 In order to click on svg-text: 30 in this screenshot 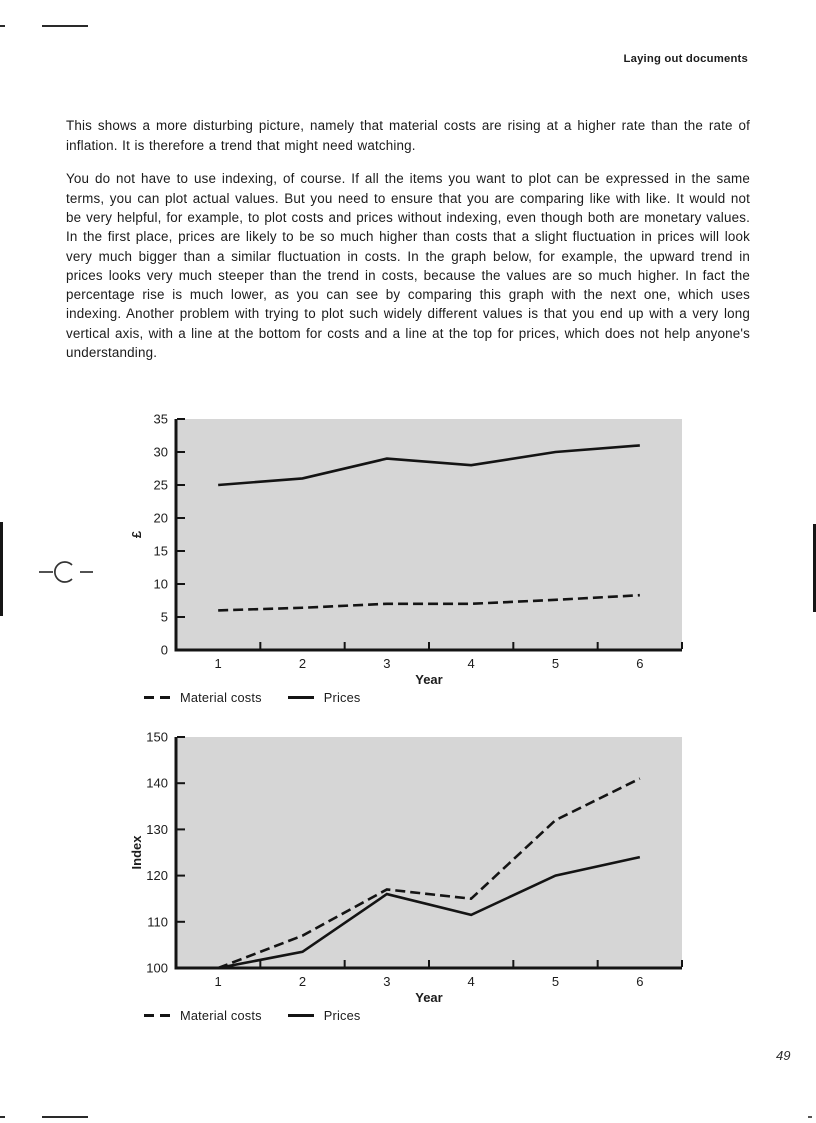, I will do `click(161, 452)`.